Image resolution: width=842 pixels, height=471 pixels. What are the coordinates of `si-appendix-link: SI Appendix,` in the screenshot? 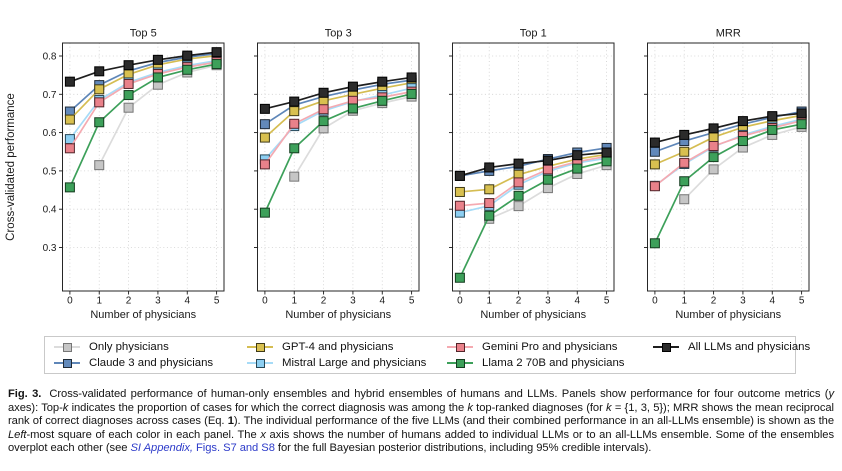 It's located at (161, 448).